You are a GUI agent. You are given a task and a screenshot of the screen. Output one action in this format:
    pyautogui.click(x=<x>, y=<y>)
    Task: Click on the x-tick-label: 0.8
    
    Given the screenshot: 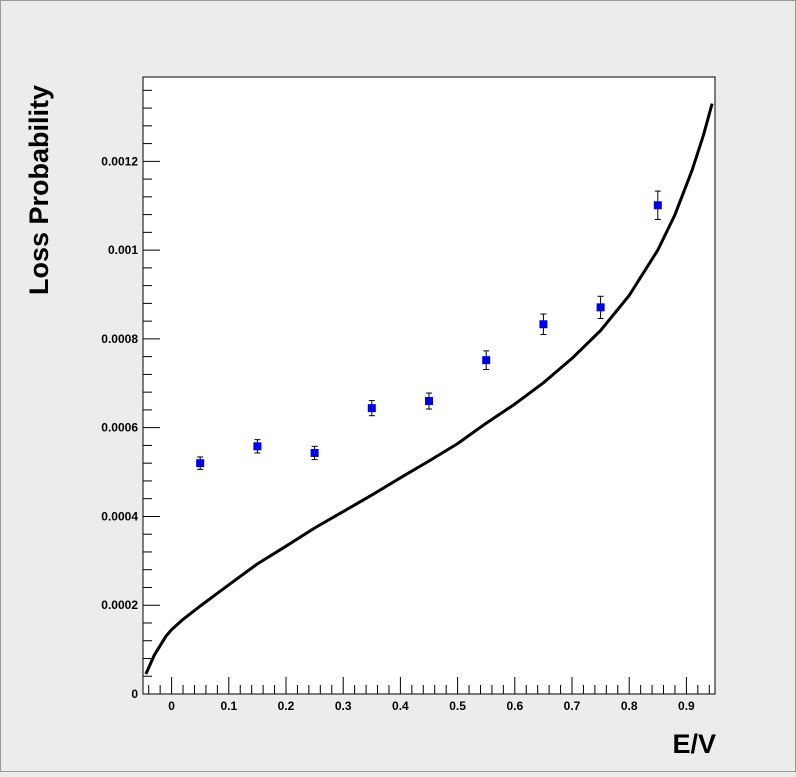 What is the action you would take?
    pyautogui.click(x=629, y=706)
    